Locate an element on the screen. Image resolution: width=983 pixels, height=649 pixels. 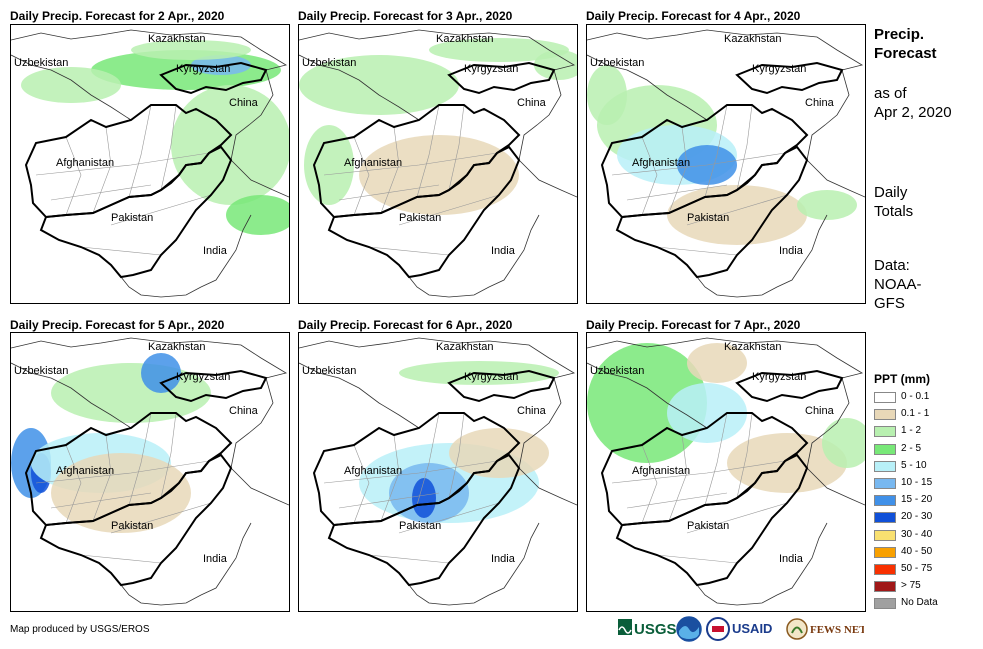
usaid-logo: USAID is located at coordinates (746, 629).